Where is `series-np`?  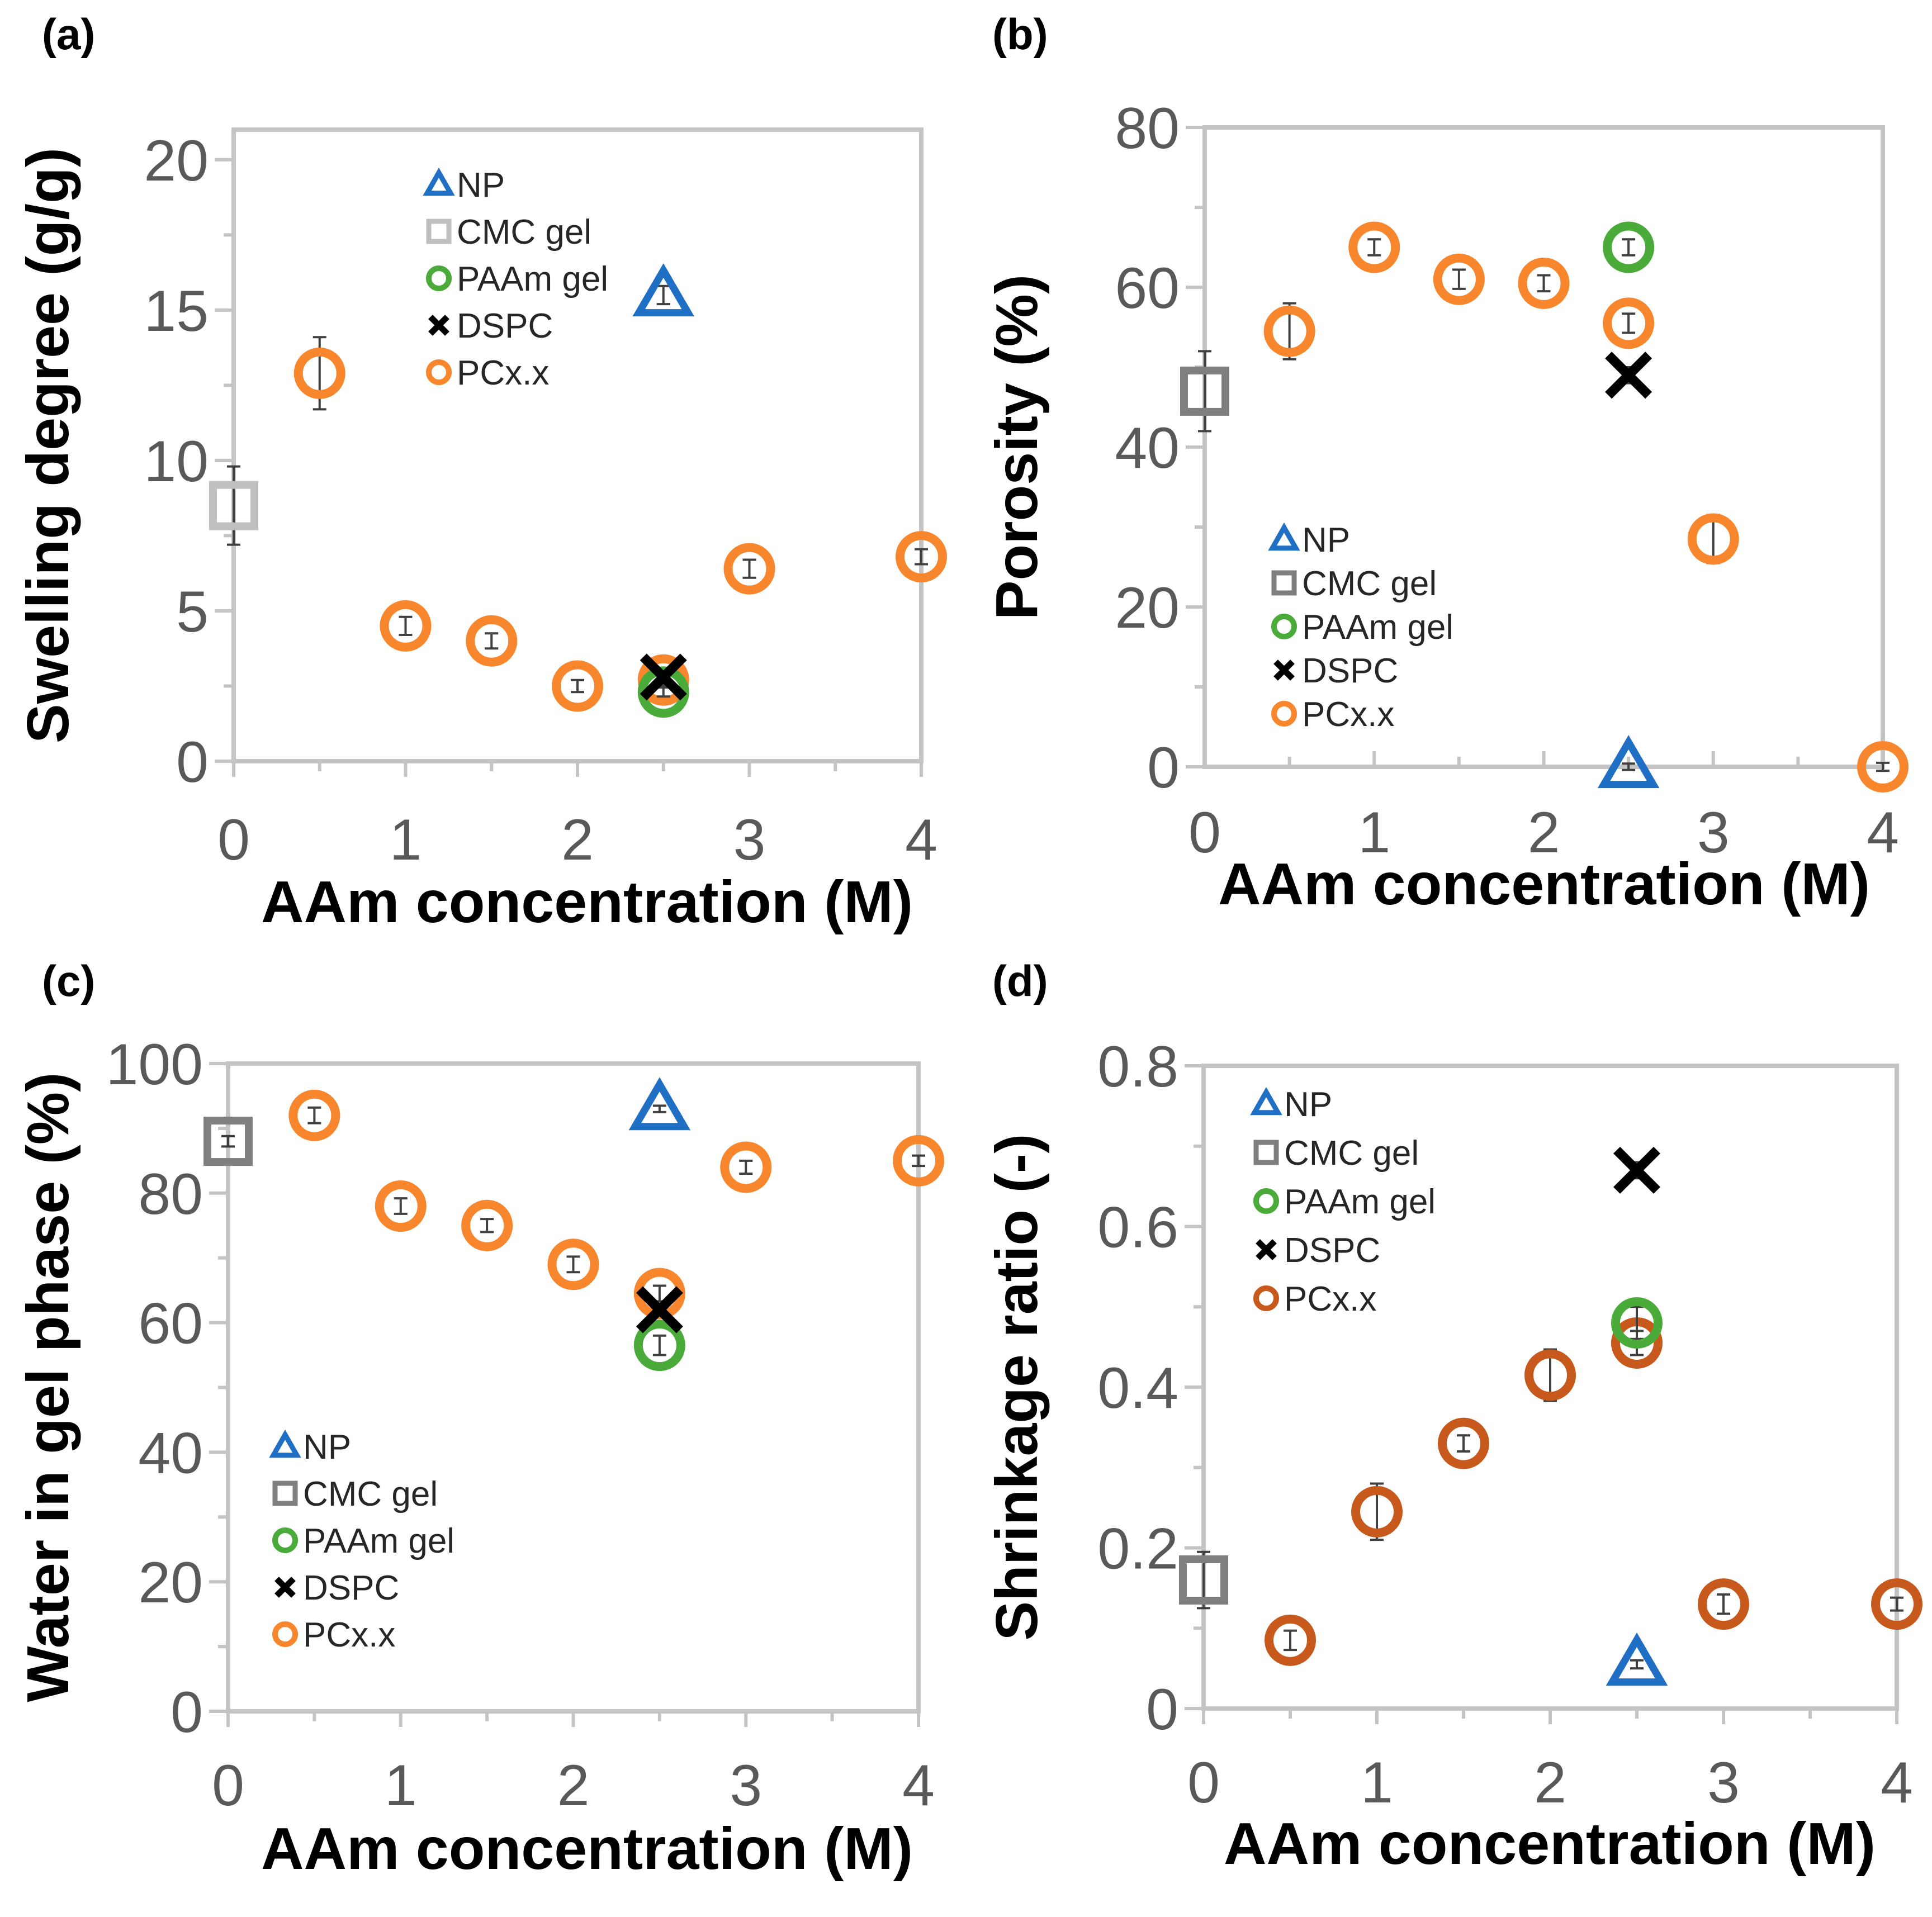 series-np is located at coordinates (664, 290).